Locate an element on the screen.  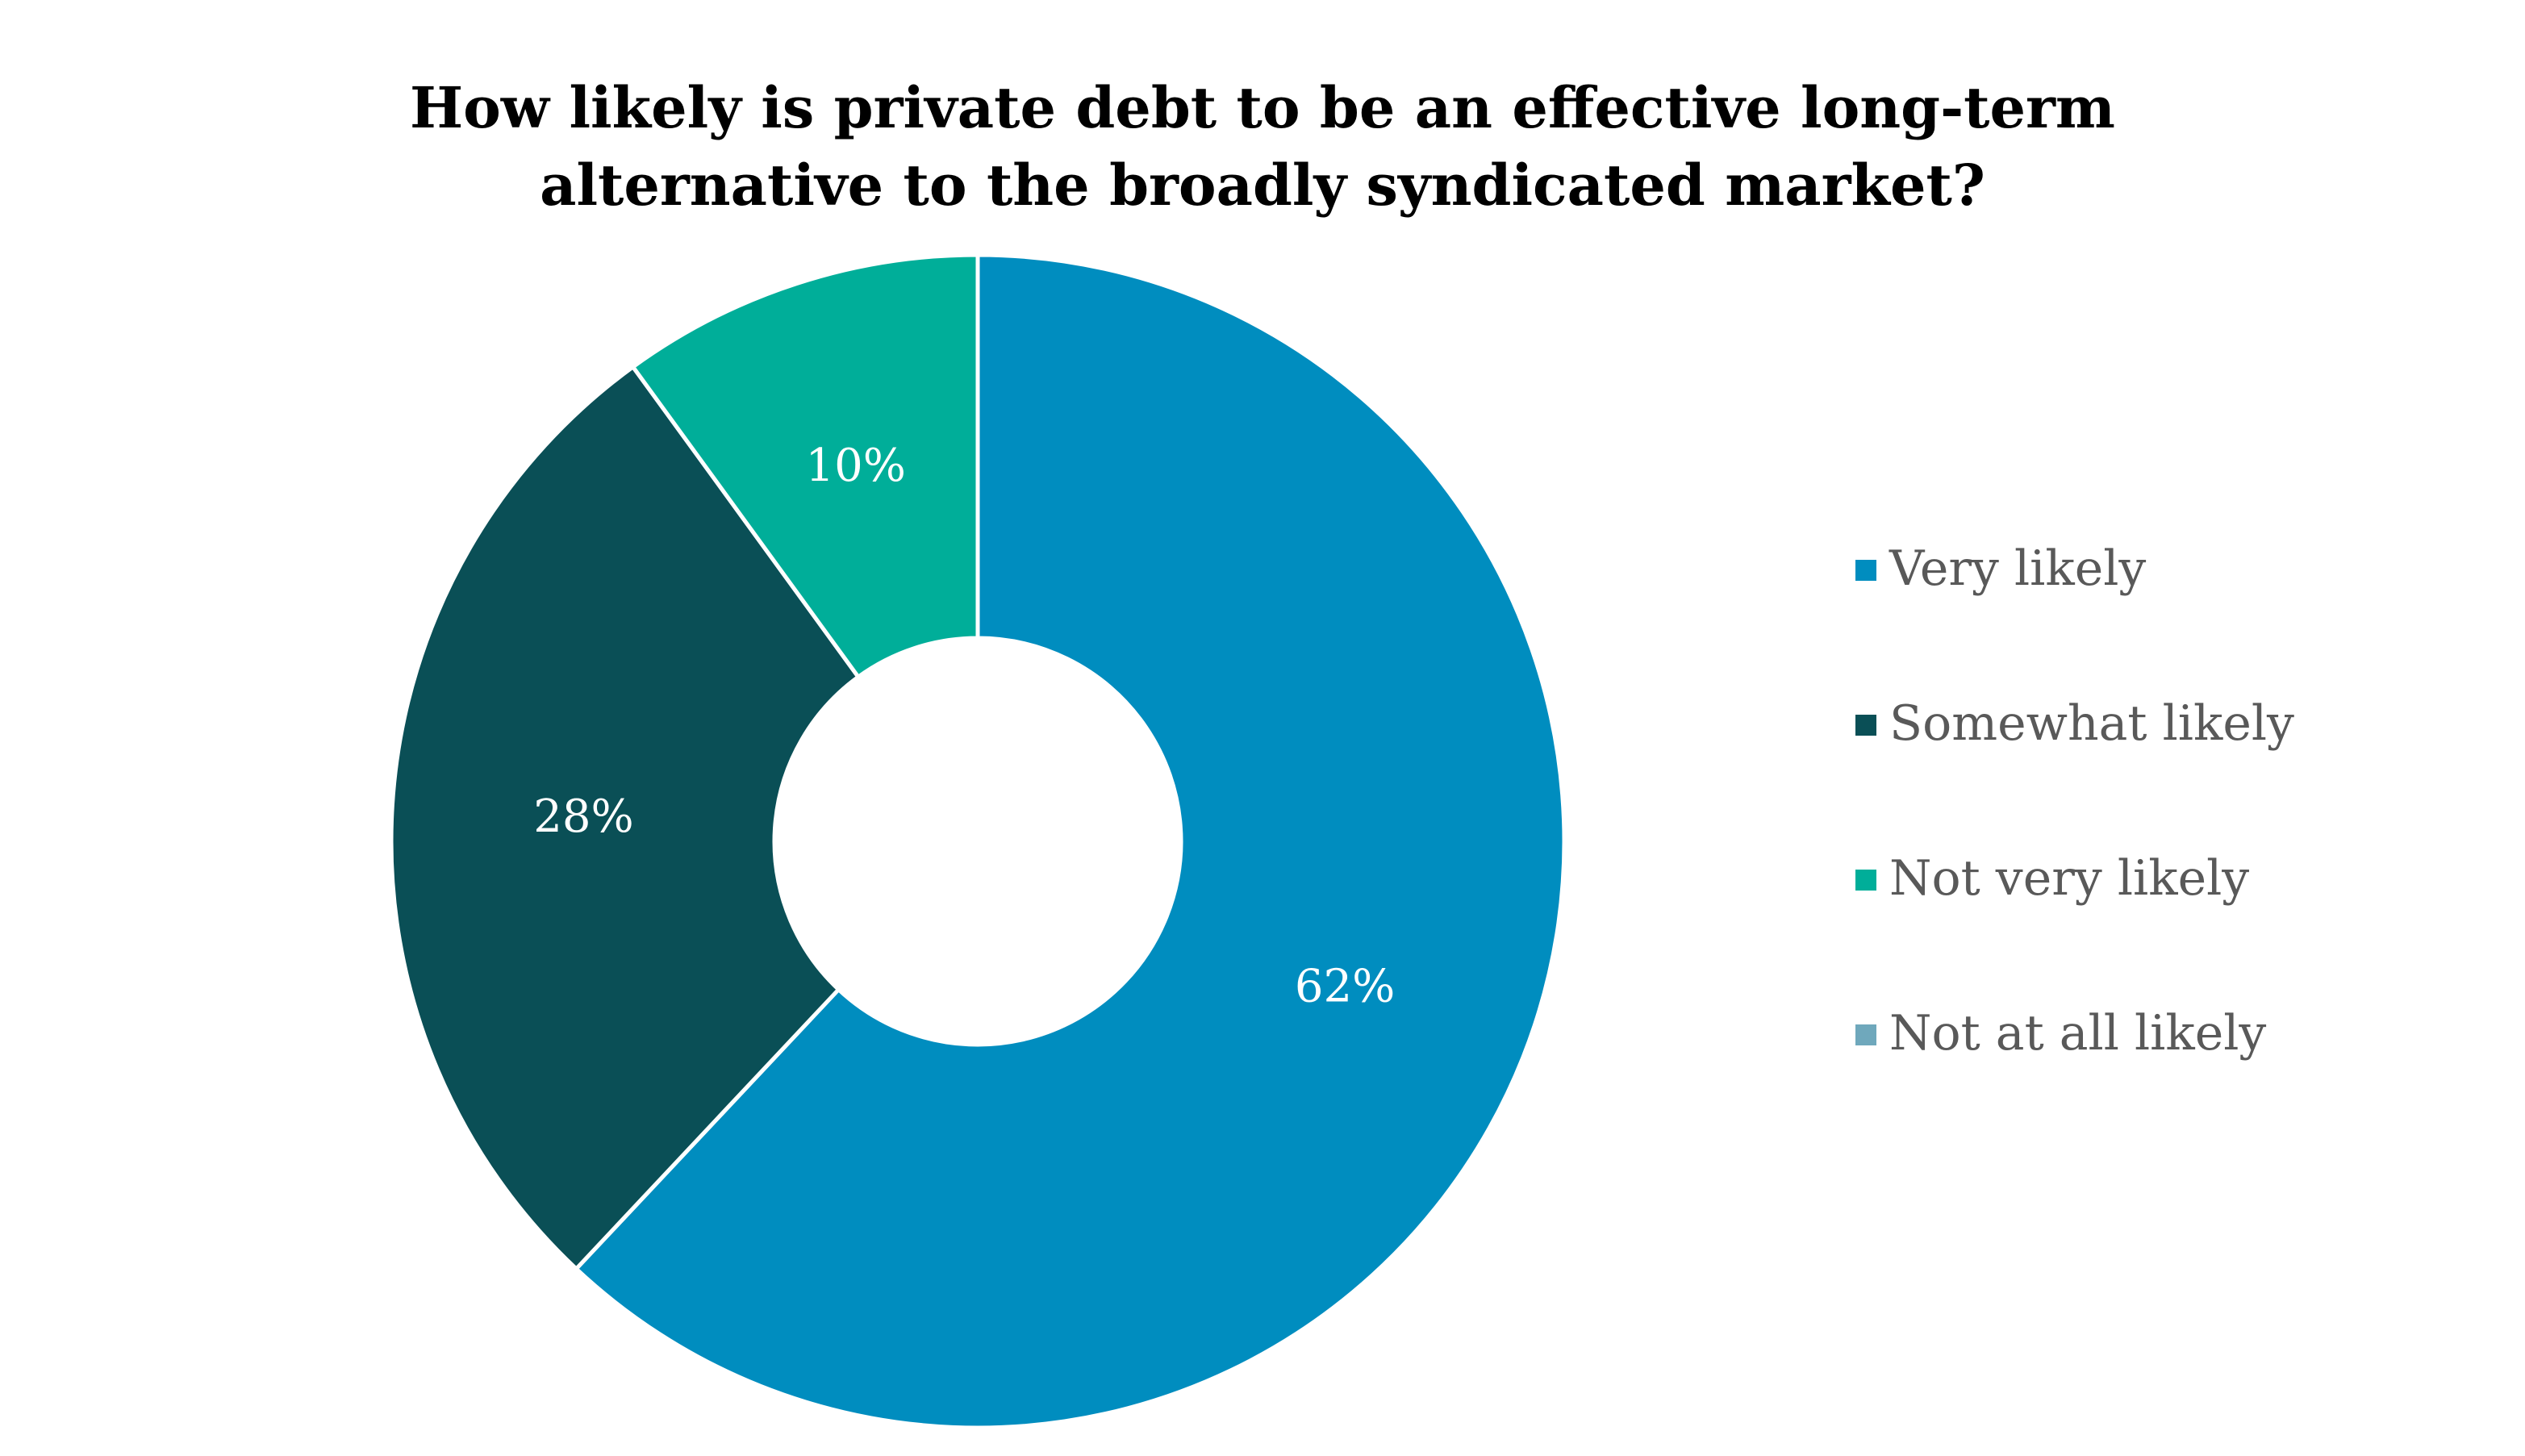
legend-swatch-not-very-likely is located at coordinates (1865, 881).